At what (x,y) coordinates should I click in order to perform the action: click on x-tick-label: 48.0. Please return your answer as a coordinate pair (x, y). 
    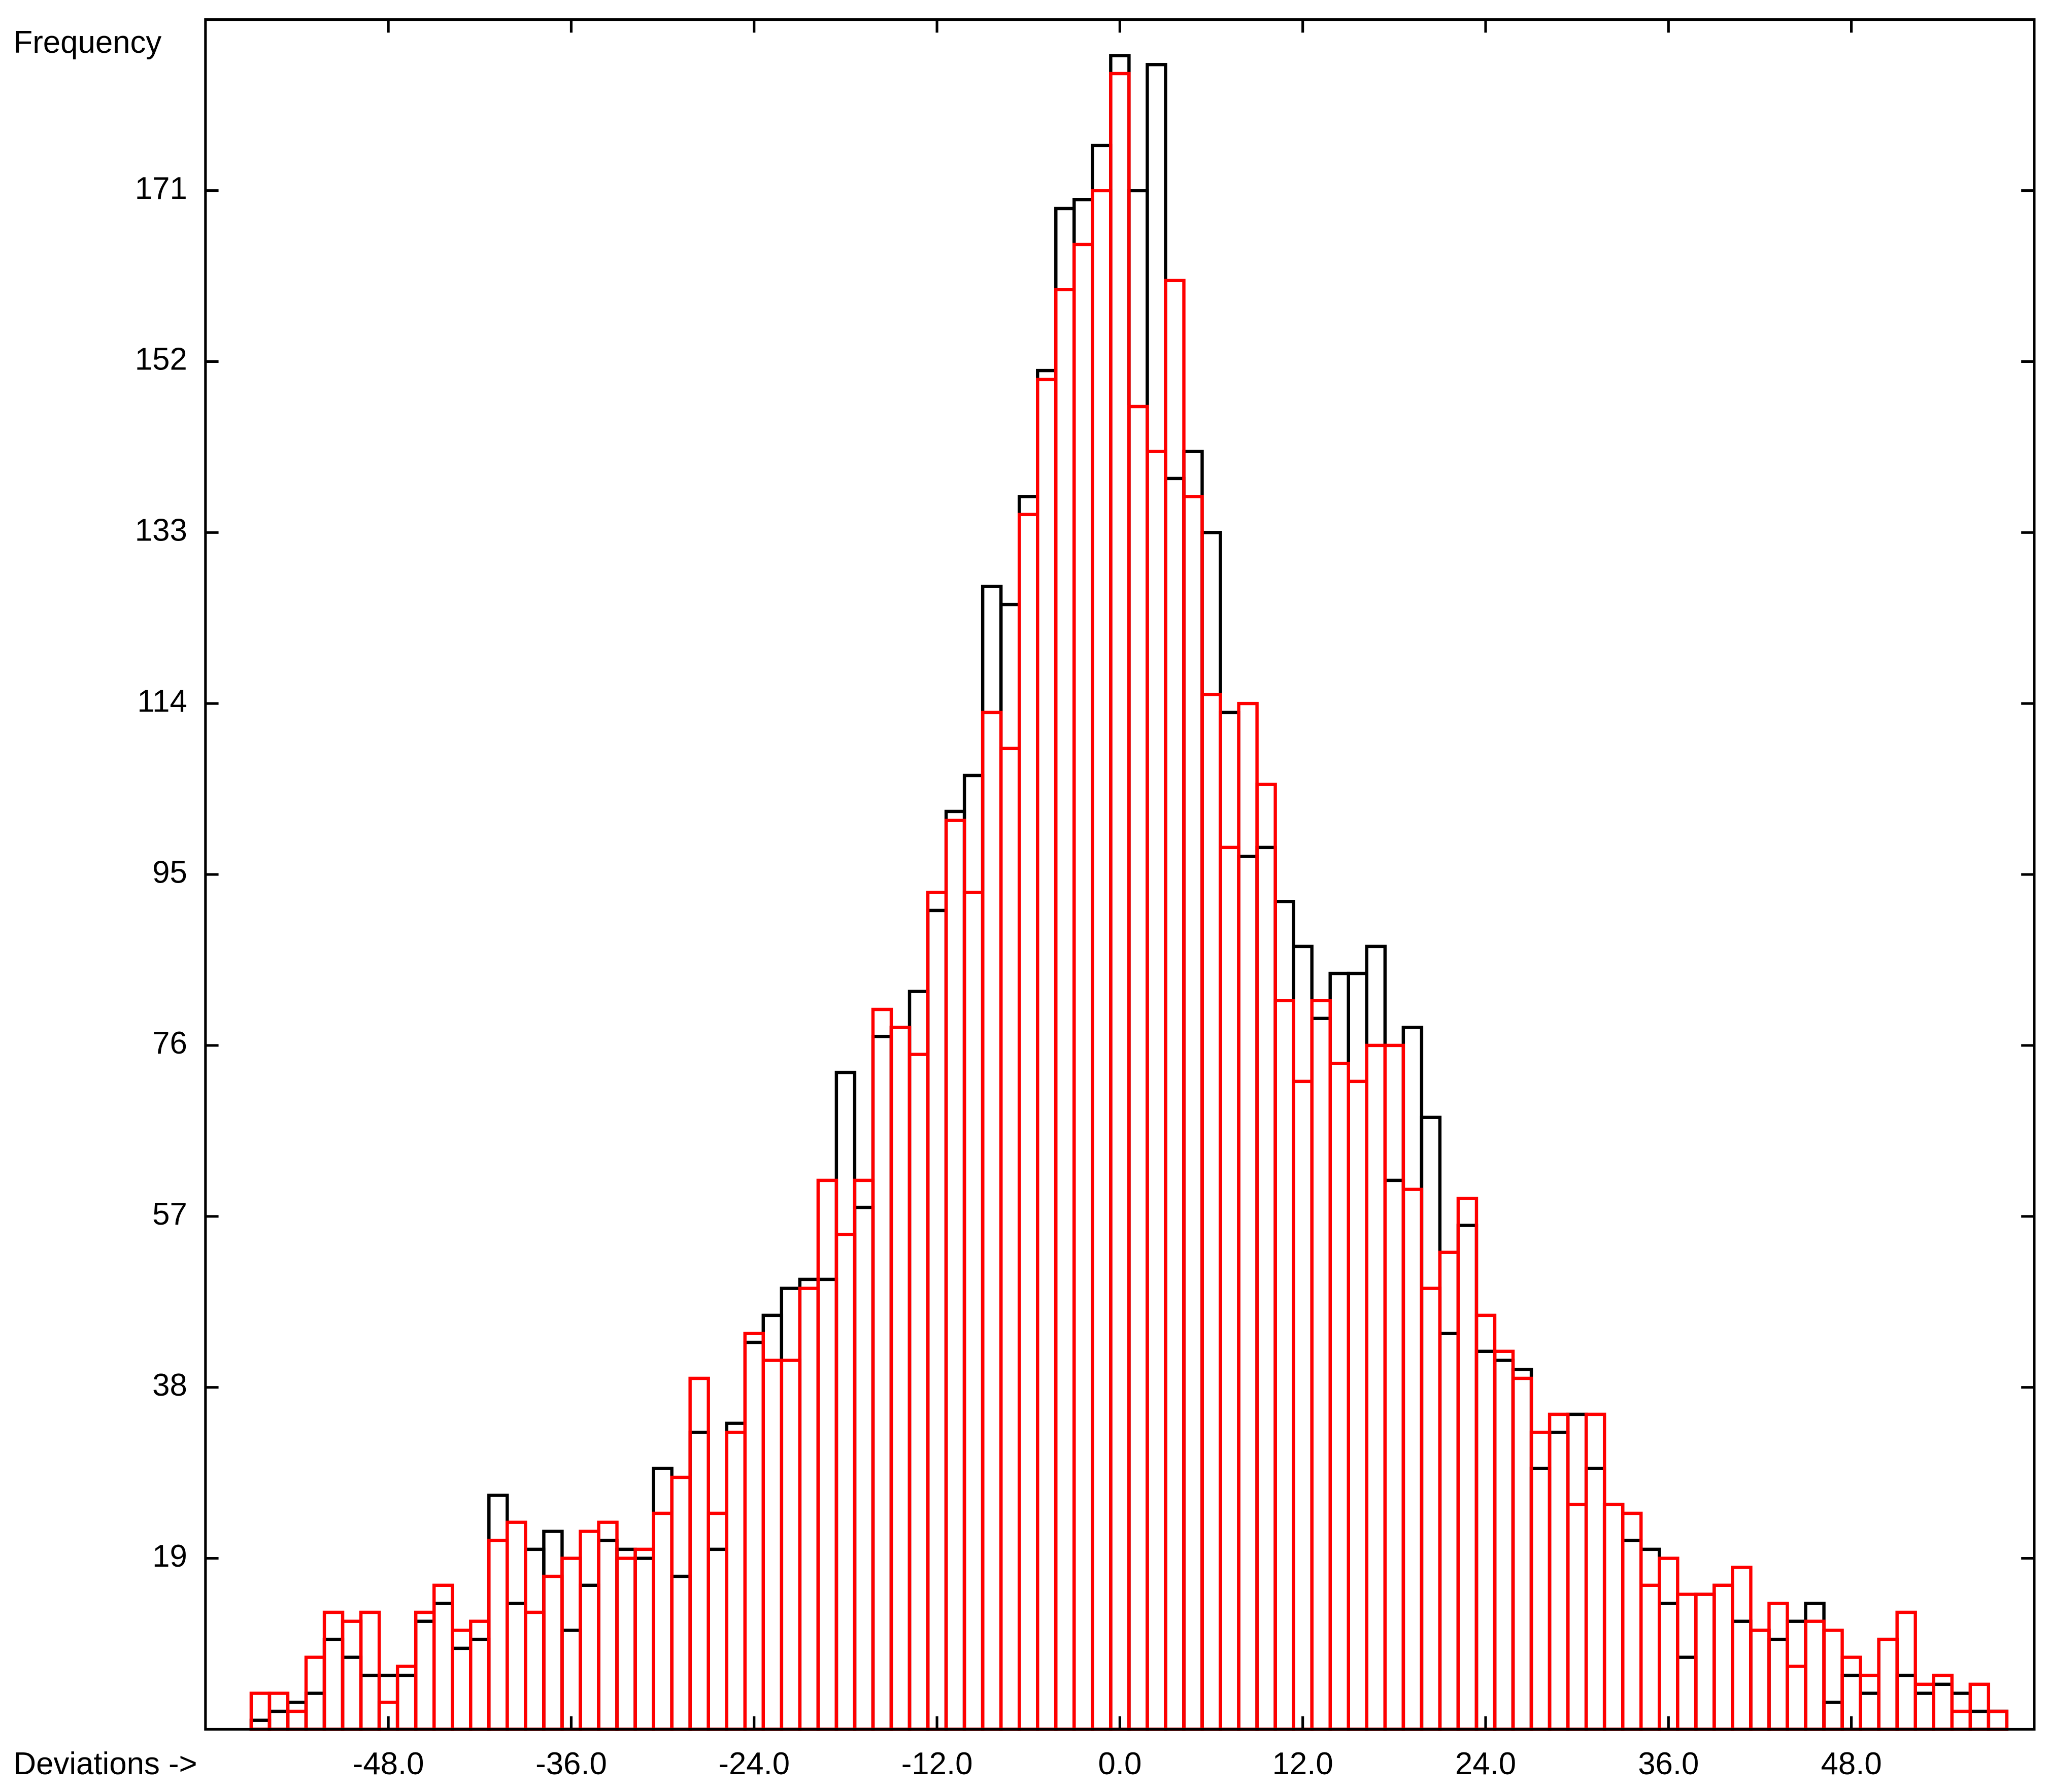
    Looking at the image, I should click on (1851, 1764).